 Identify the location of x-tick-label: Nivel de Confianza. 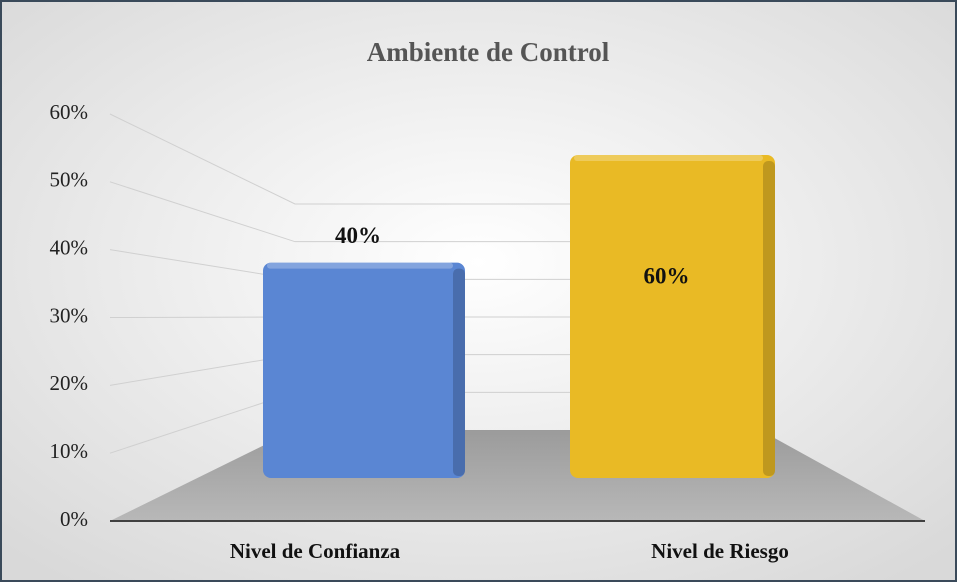
(315, 551).